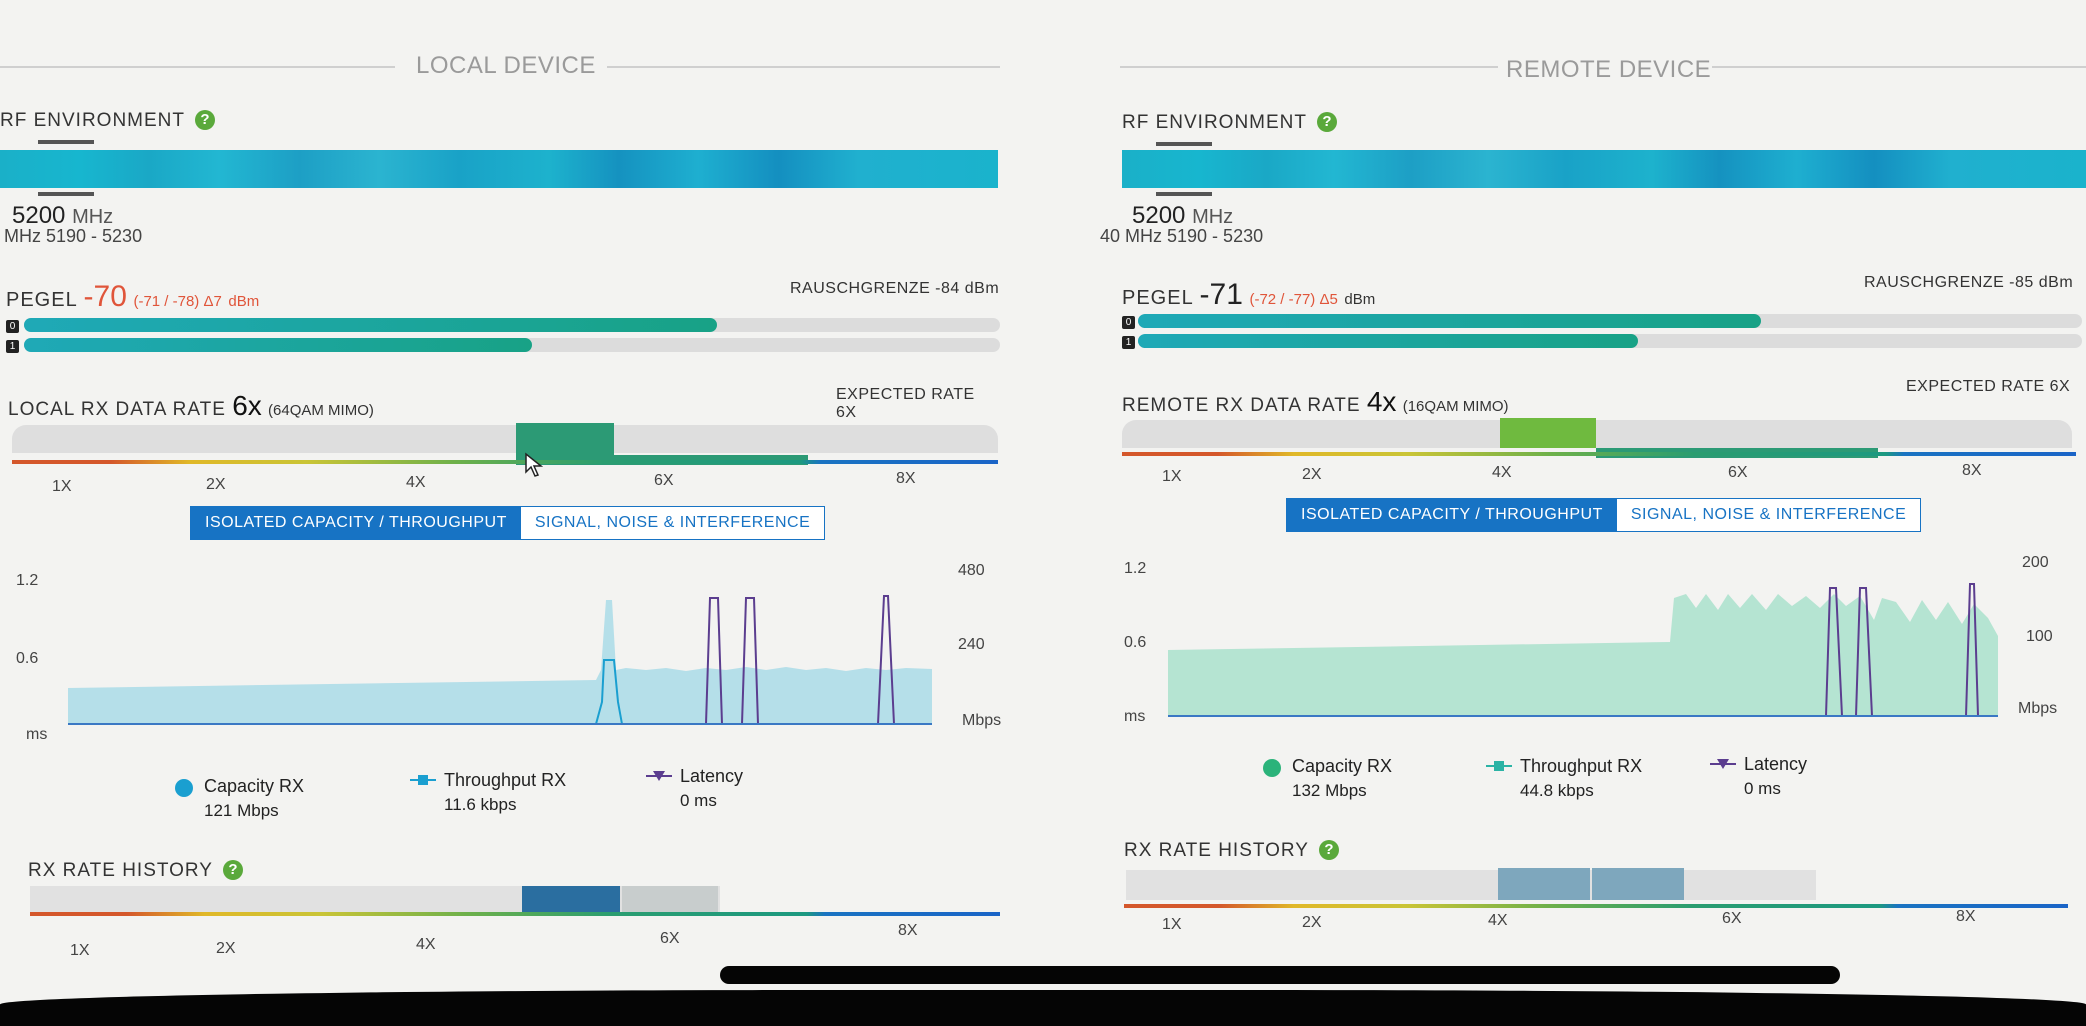 This screenshot has height=1026, width=2086. I want to click on local-rx-data-rate: LOCAL RX DATA RATE 6x (64QAM MIMO), so click(191, 405).